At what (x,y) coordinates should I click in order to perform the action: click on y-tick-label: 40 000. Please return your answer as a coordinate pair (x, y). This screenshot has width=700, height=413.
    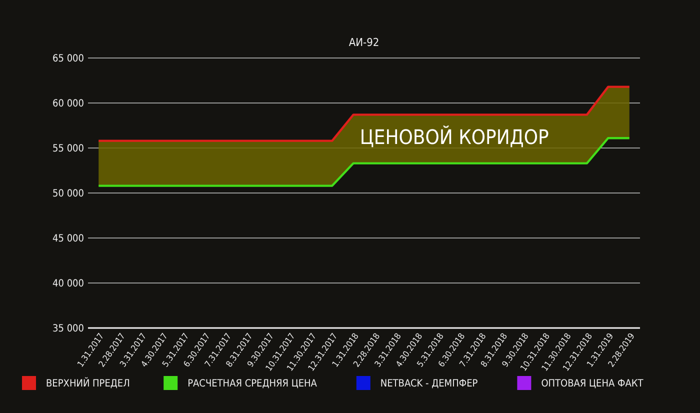
    Looking at the image, I should click on (68, 284).